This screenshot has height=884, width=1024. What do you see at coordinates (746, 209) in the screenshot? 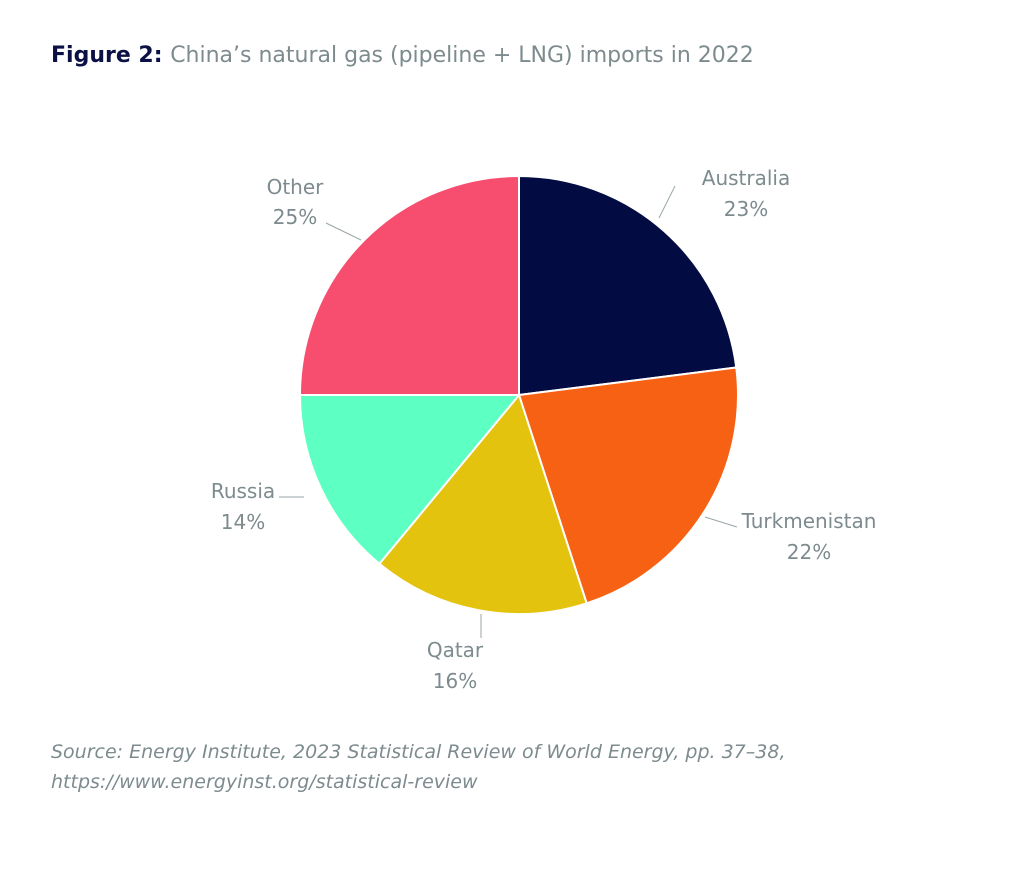
I see `slice-value-australia: 23%` at bounding box center [746, 209].